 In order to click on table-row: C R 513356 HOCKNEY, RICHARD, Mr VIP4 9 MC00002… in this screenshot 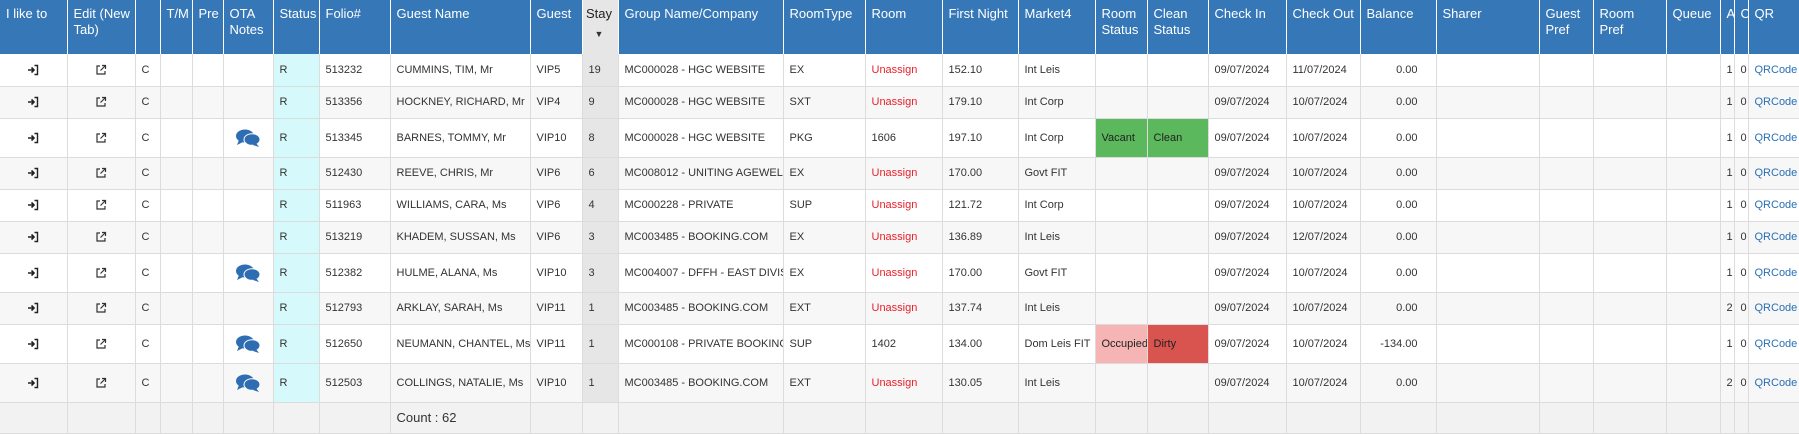, I will do `click(899, 102)`.